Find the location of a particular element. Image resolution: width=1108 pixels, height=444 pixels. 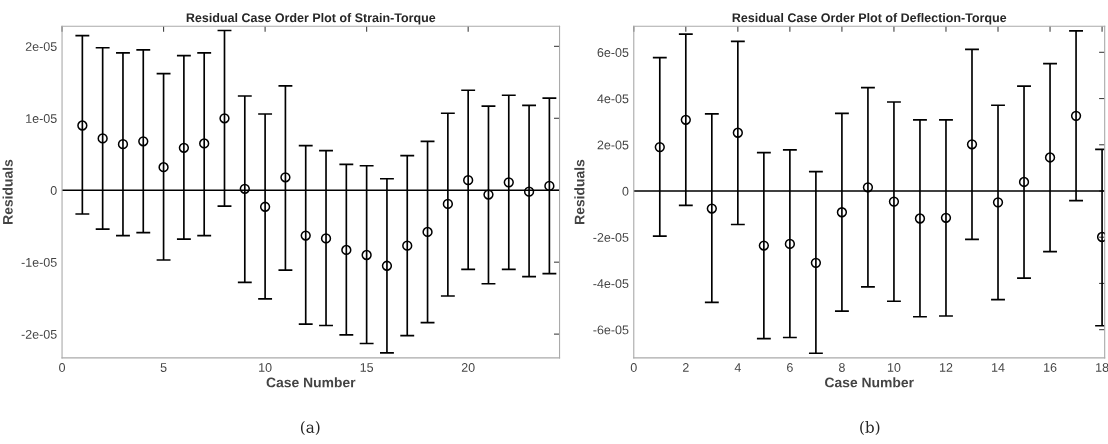

text: (b) is located at coordinates (870, 428).